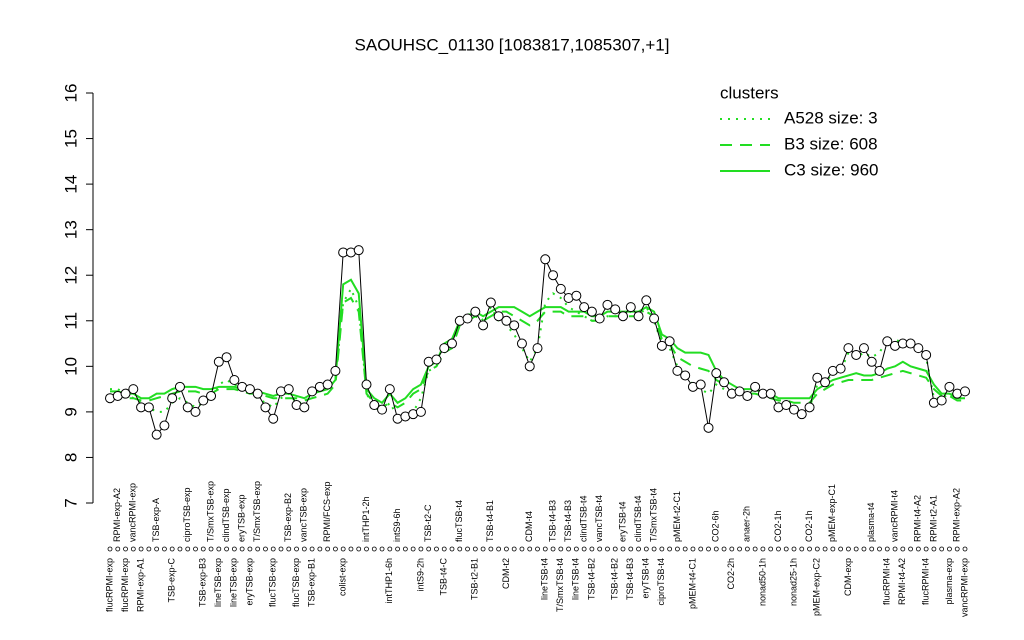 This screenshot has width=1024, height=640. I want to click on x-tick-label: pMEM-t4-C1, so click(692, 583).